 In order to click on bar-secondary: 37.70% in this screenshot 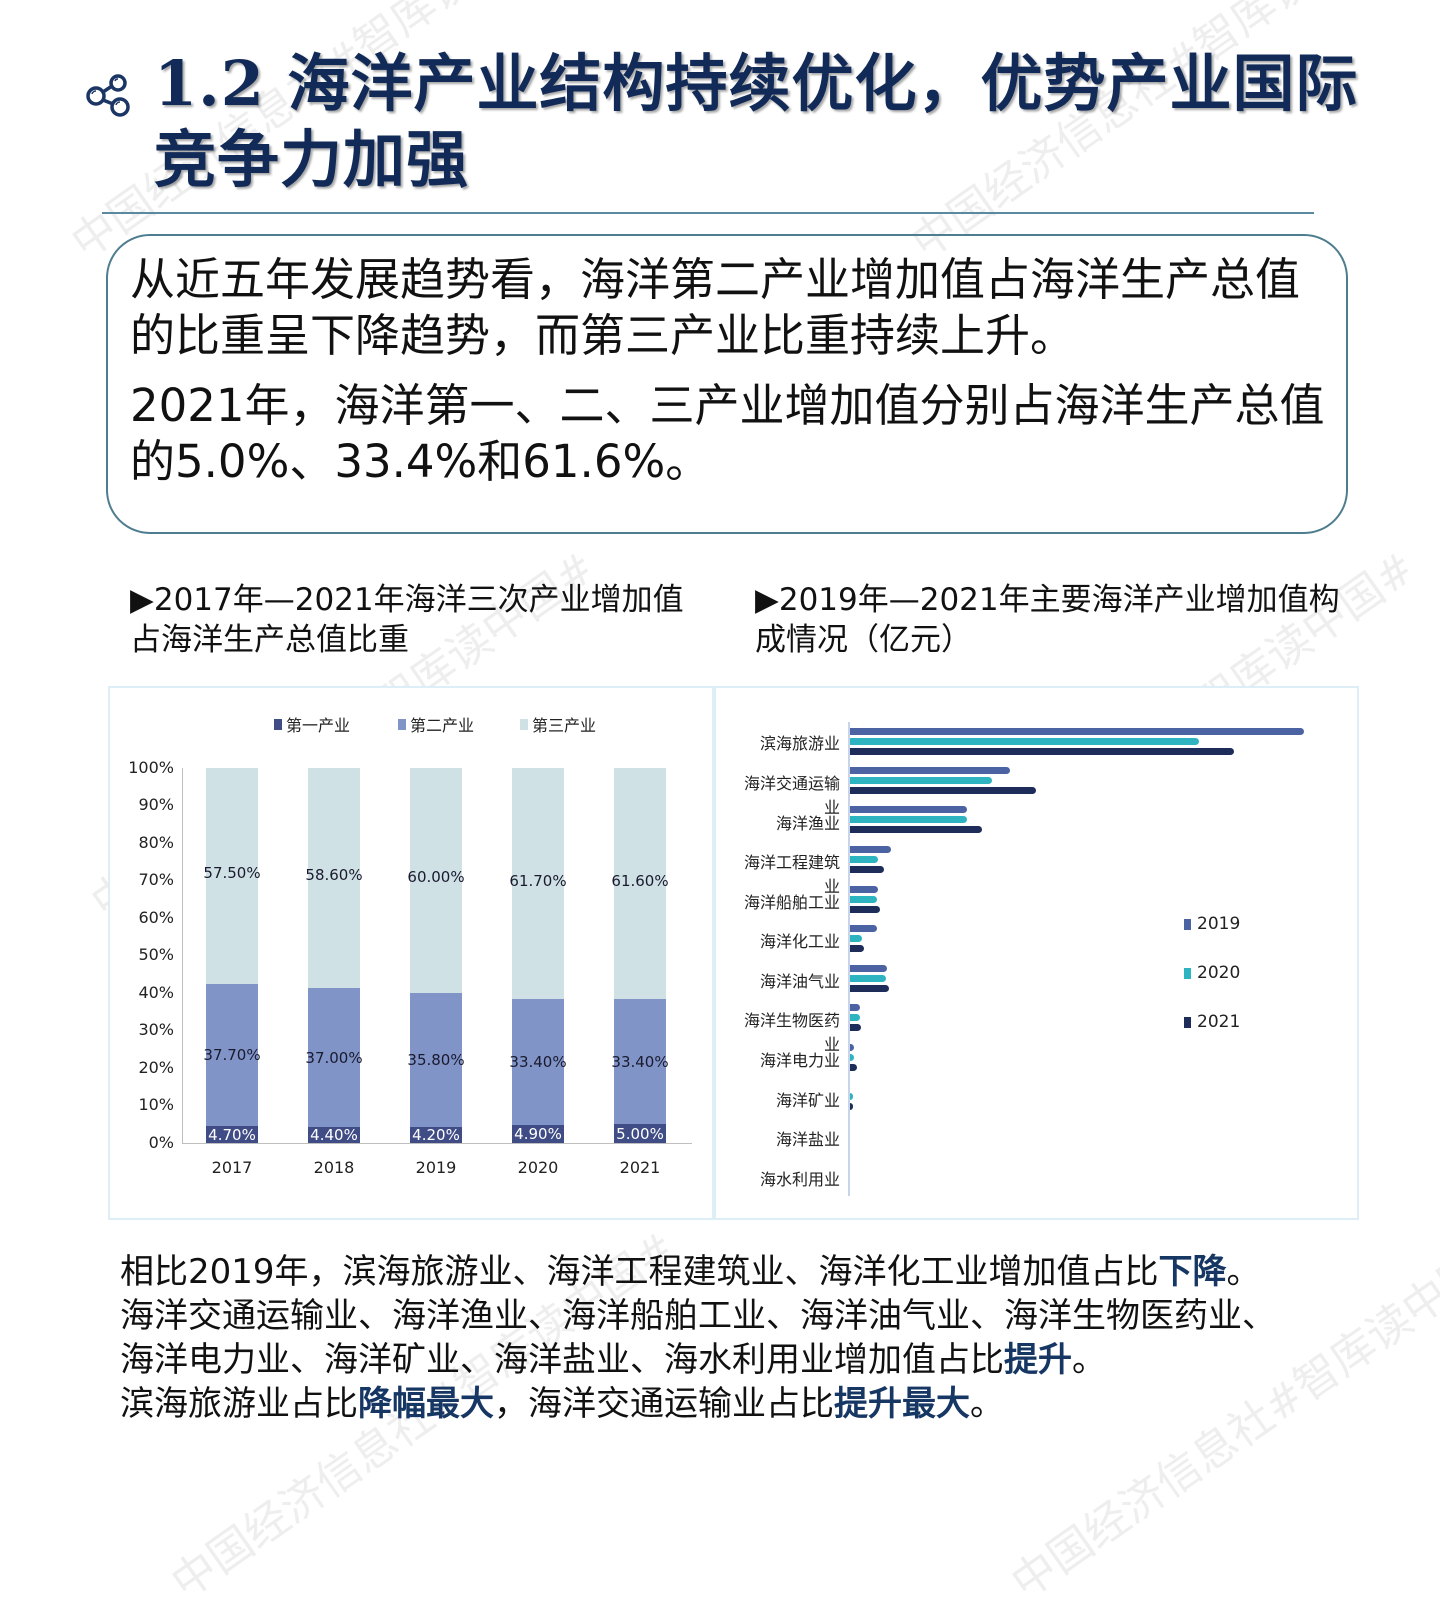, I will do `click(232, 1055)`.